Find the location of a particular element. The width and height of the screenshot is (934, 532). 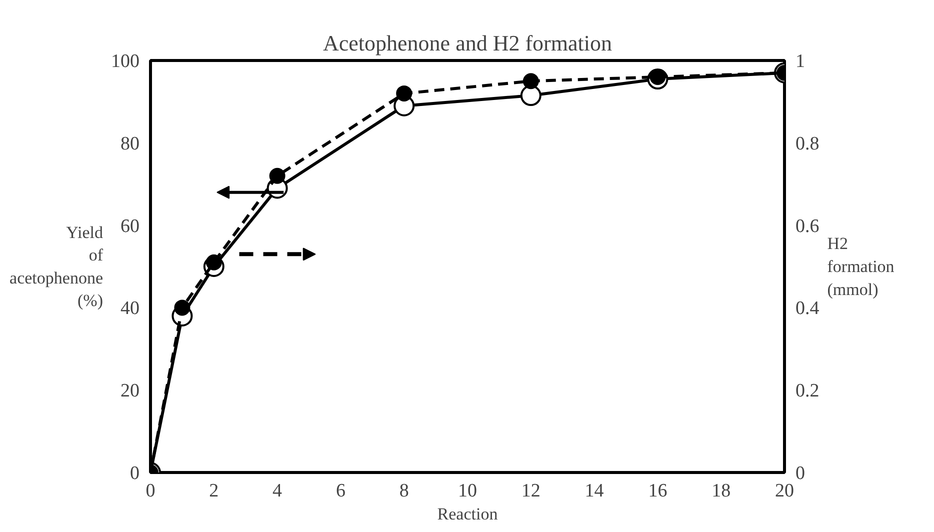

y2-tick-label: 0.8 is located at coordinates (808, 143).